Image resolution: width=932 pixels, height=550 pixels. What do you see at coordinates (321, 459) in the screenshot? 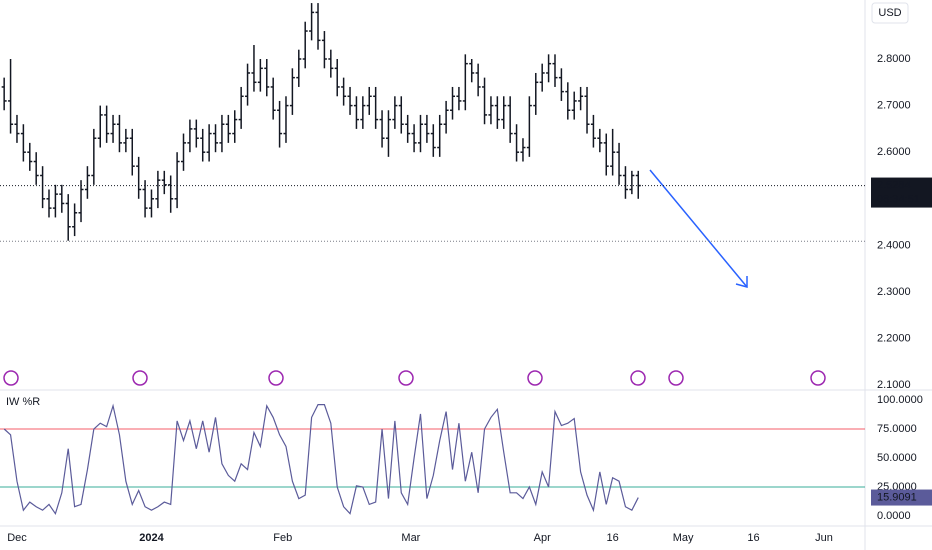
I see `indicator-line` at bounding box center [321, 459].